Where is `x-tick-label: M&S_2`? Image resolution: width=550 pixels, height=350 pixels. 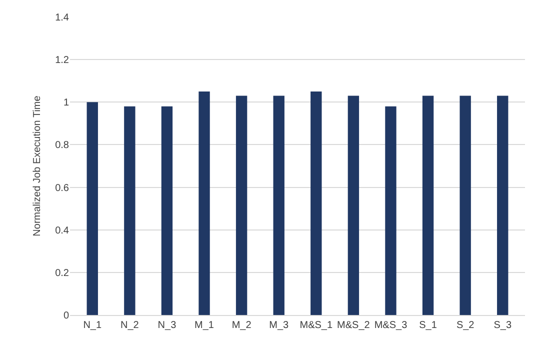 x-tick-label: M&S_2 is located at coordinates (353, 325).